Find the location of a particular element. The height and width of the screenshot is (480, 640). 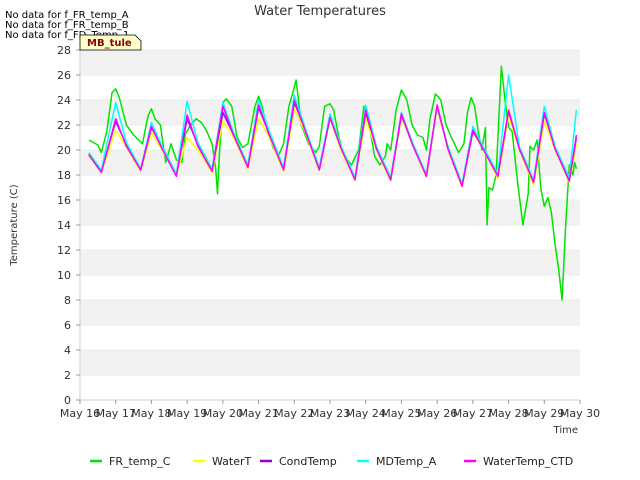

y-tick-label: 22 is located at coordinates (64, 125).